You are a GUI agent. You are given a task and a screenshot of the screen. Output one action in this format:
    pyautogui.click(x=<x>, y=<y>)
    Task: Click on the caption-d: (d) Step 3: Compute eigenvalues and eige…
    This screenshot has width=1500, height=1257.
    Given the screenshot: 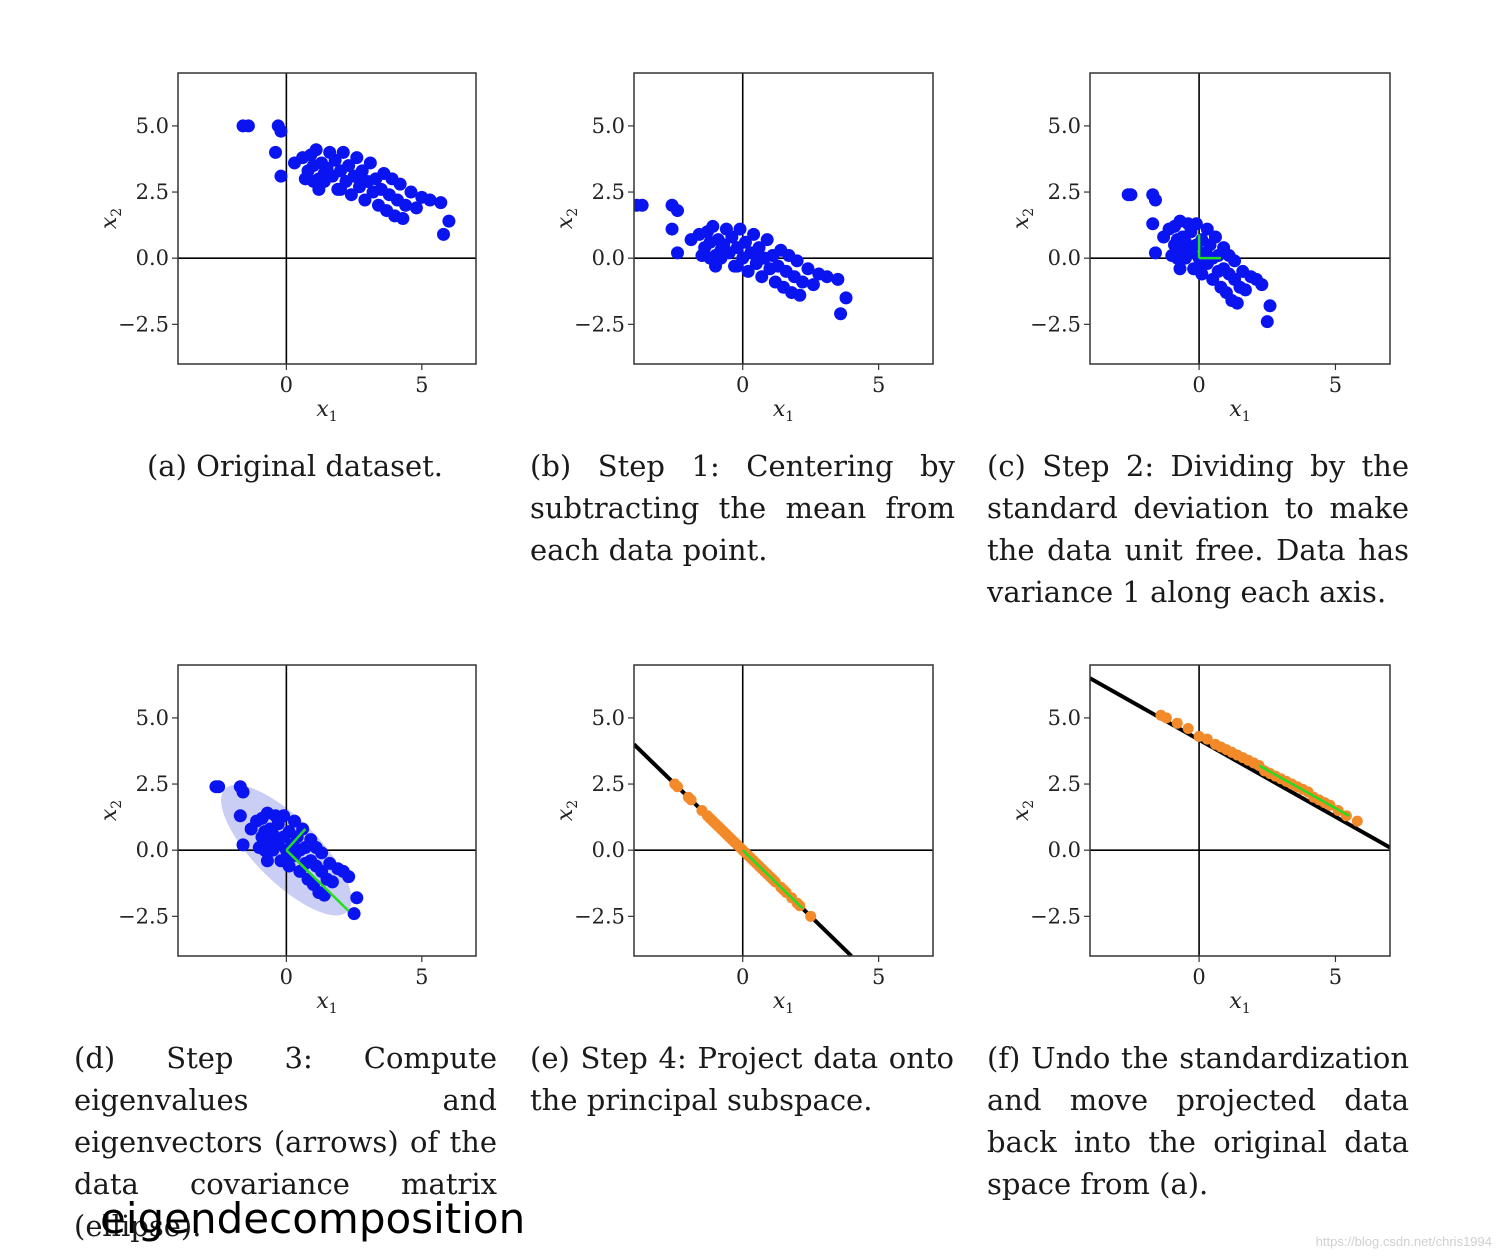 What is the action you would take?
    pyautogui.click(x=285, y=1142)
    